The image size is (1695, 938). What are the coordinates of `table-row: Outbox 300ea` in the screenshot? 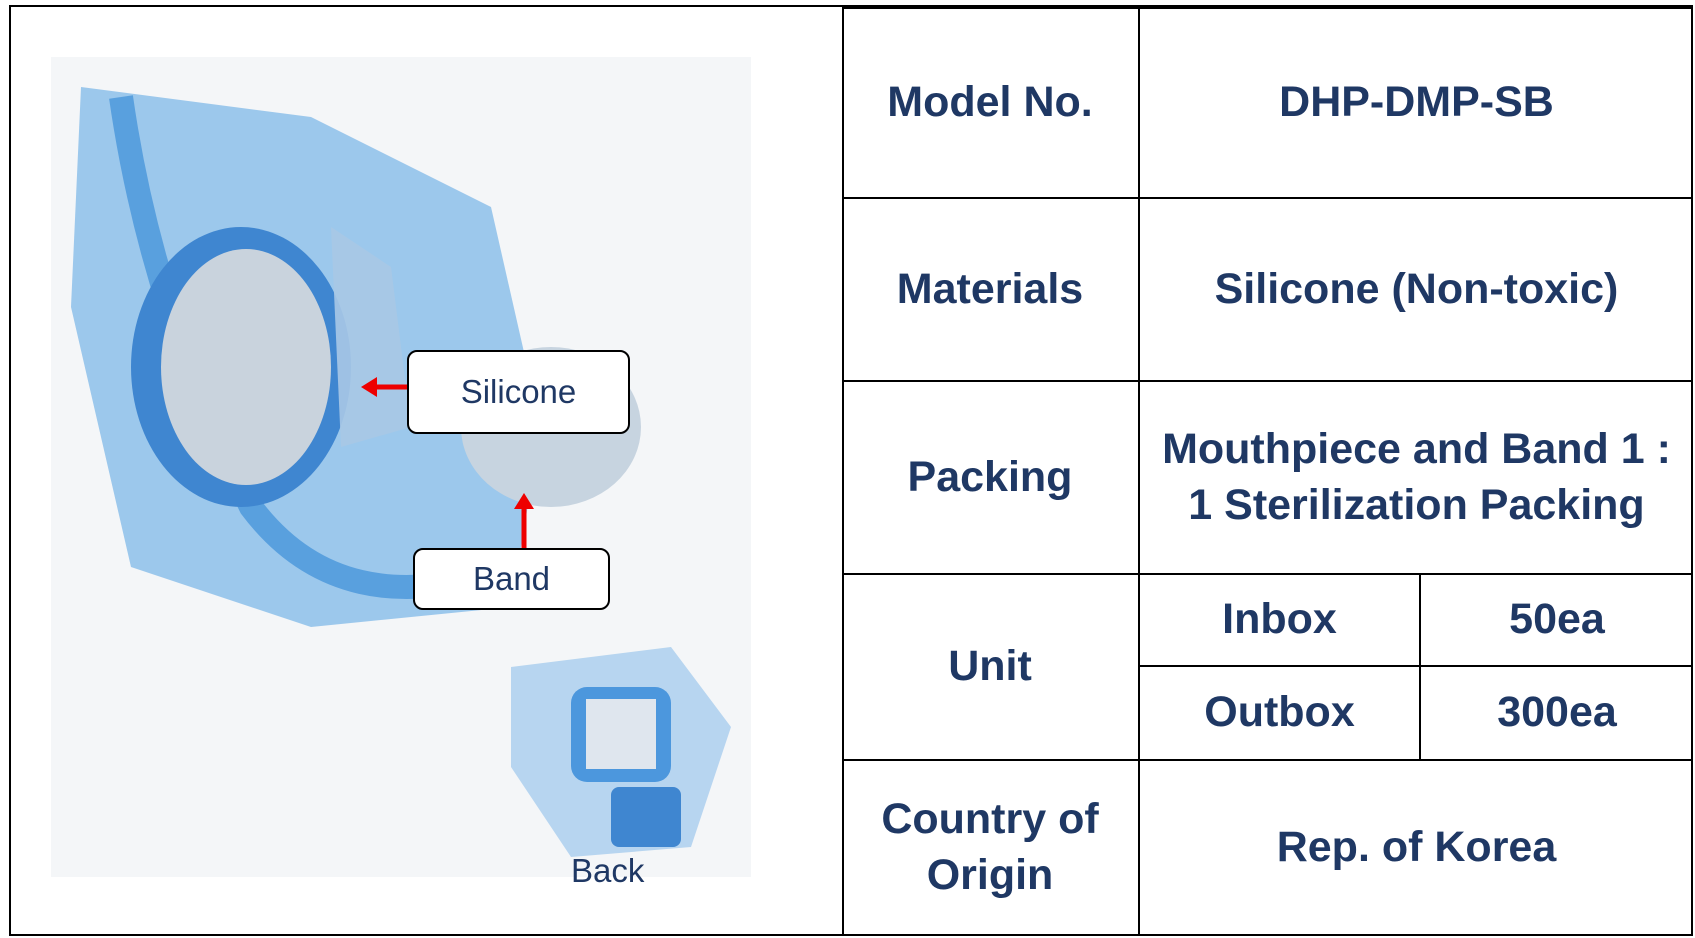 It's located at (1267, 713).